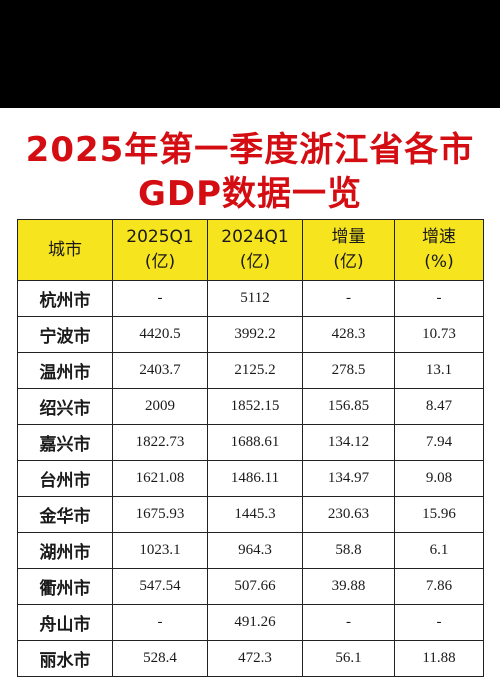 Image resolution: width=500 pixels, height=677 pixels. Describe the element at coordinates (65, 442) in the screenshot. I see `city-cell: 嘉兴市` at that location.